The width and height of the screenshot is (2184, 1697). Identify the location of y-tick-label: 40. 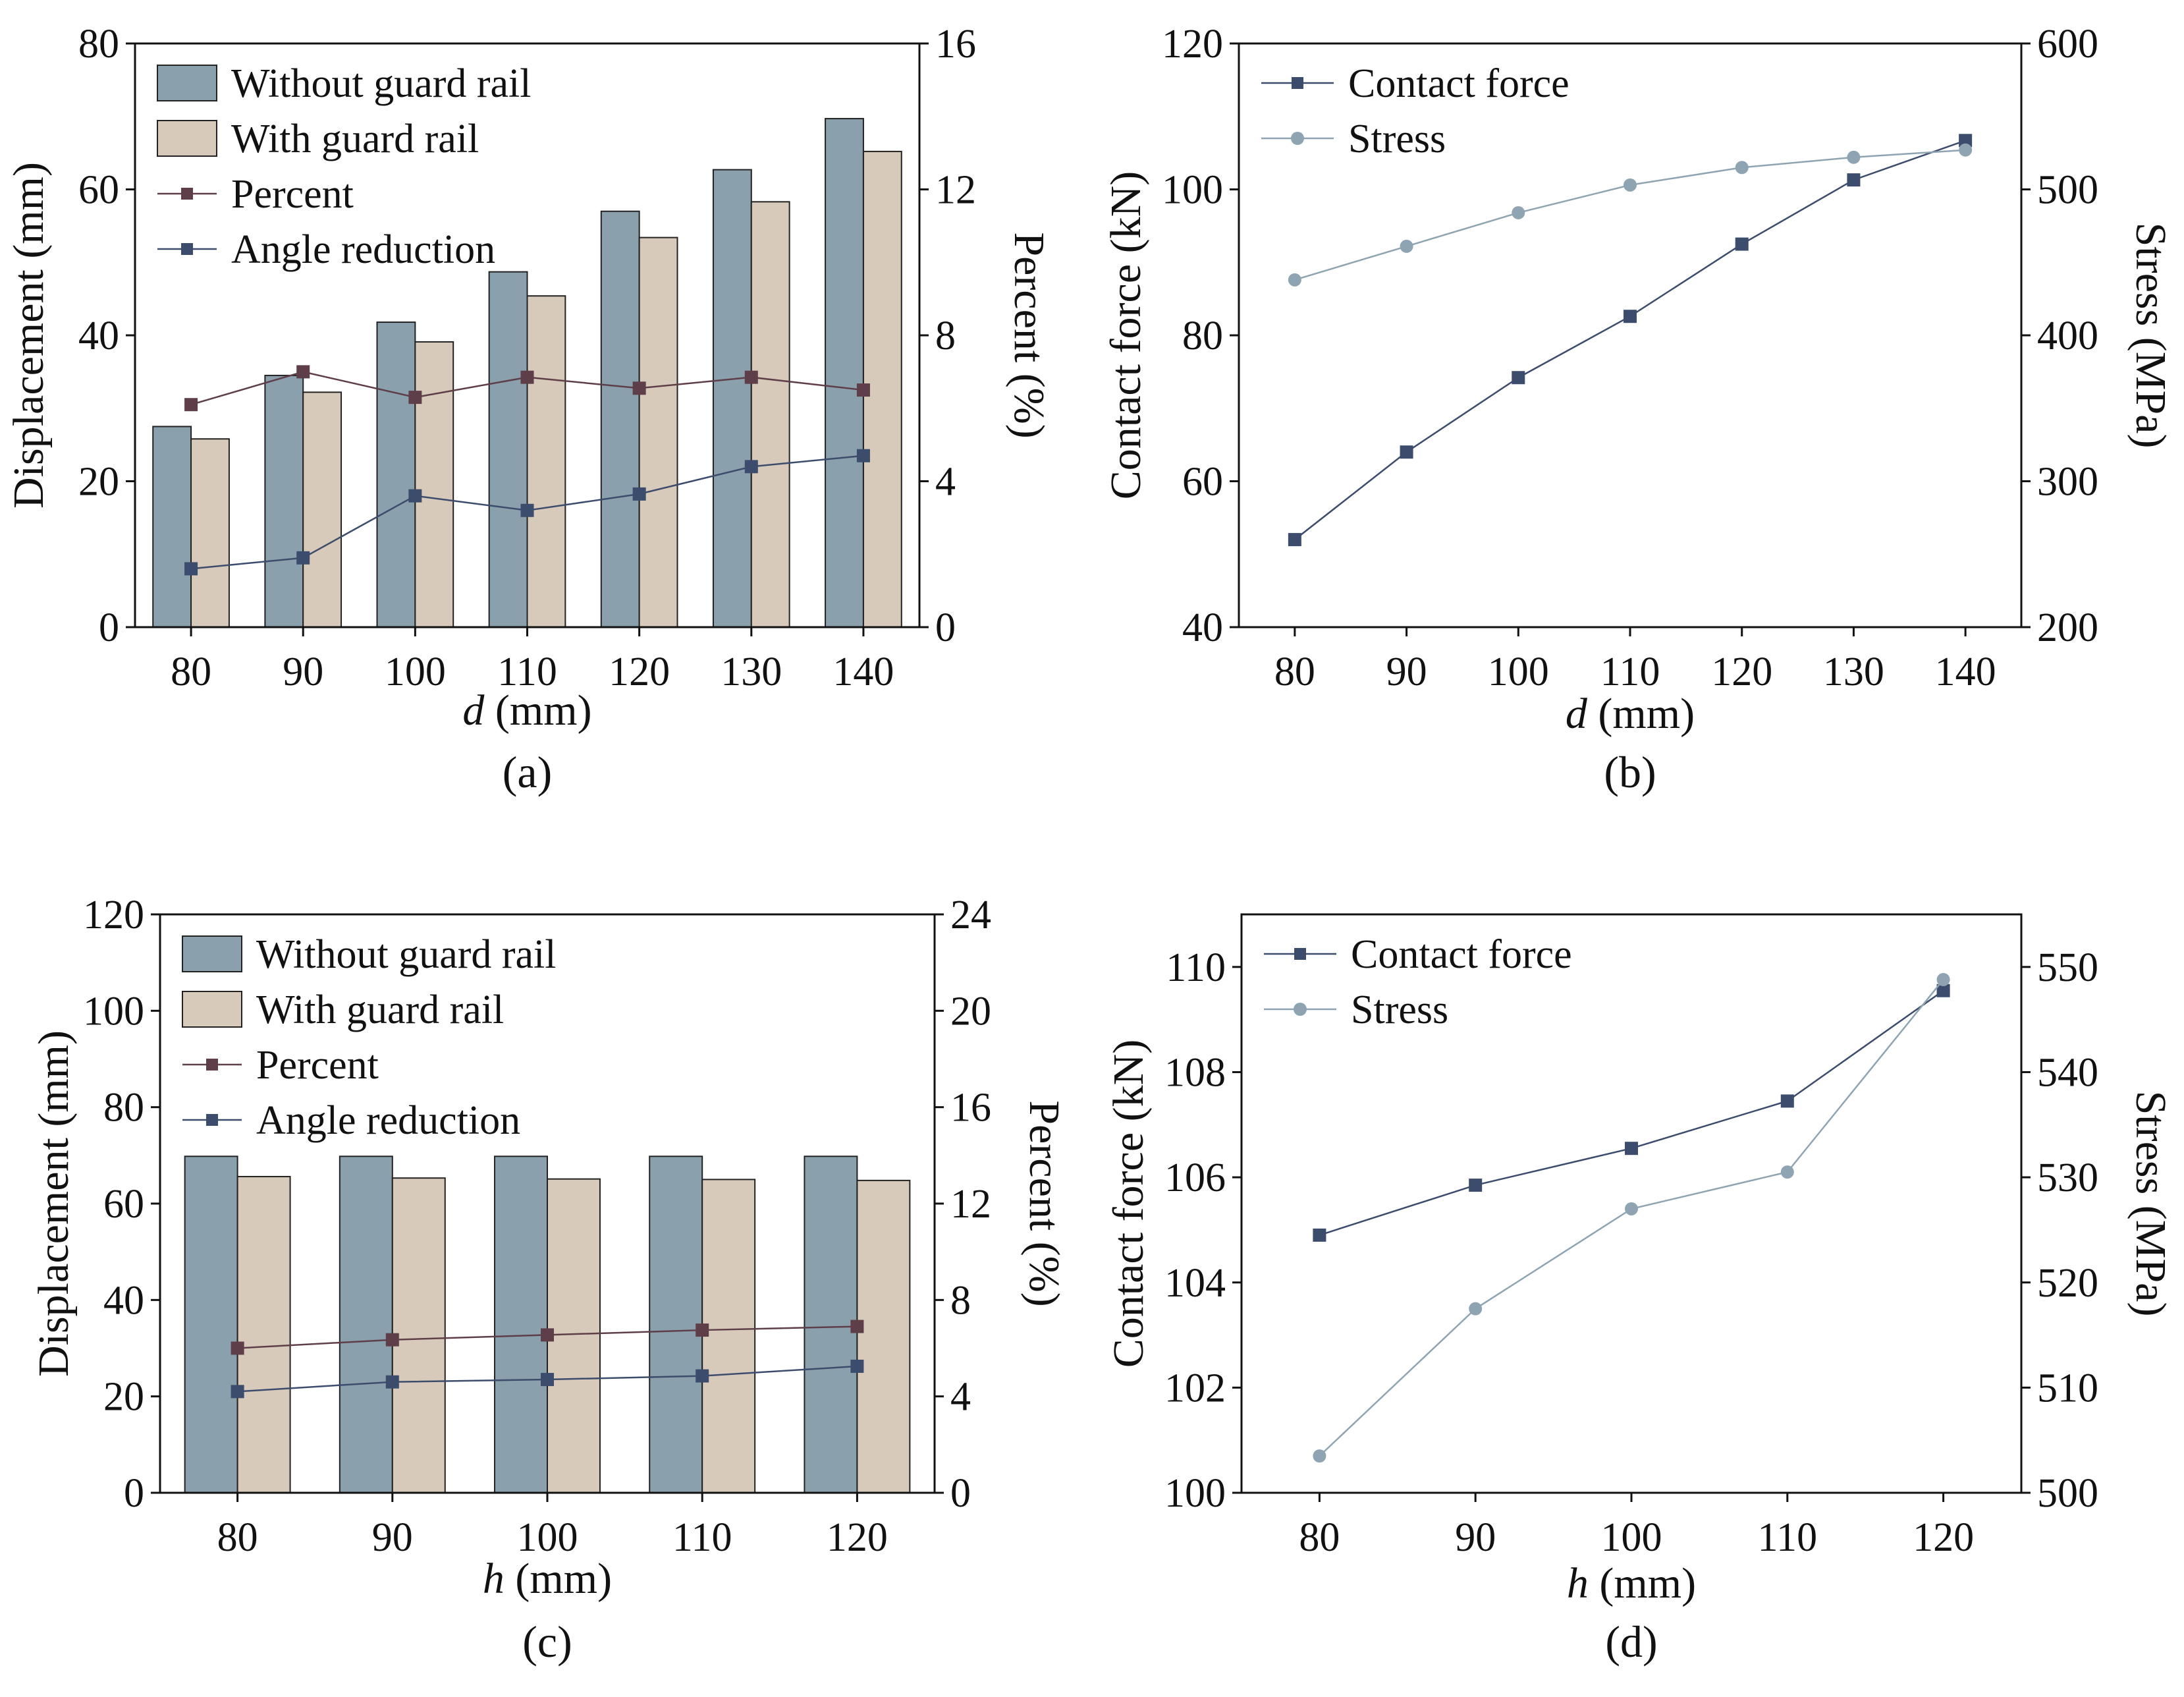
(1202, 627).